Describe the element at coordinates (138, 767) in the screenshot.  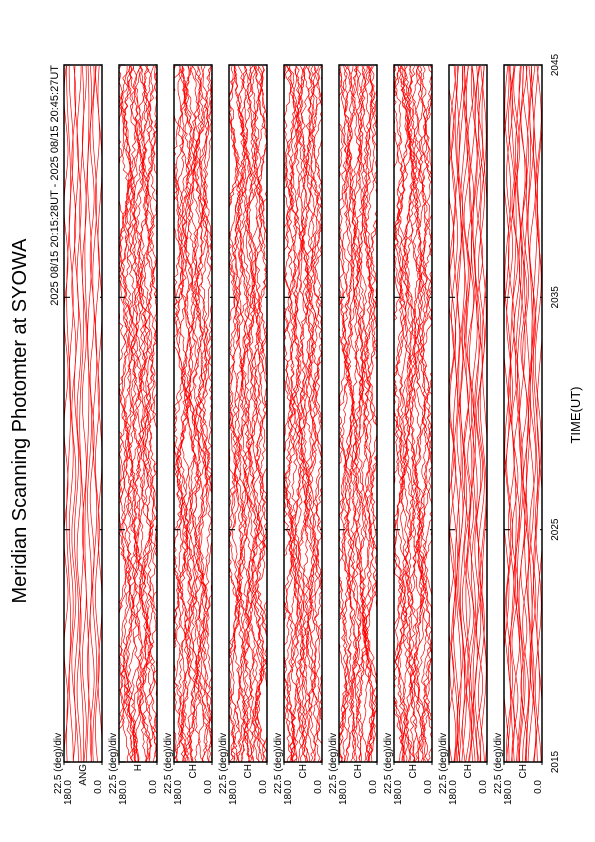
I see `channel-label: H` at that location.